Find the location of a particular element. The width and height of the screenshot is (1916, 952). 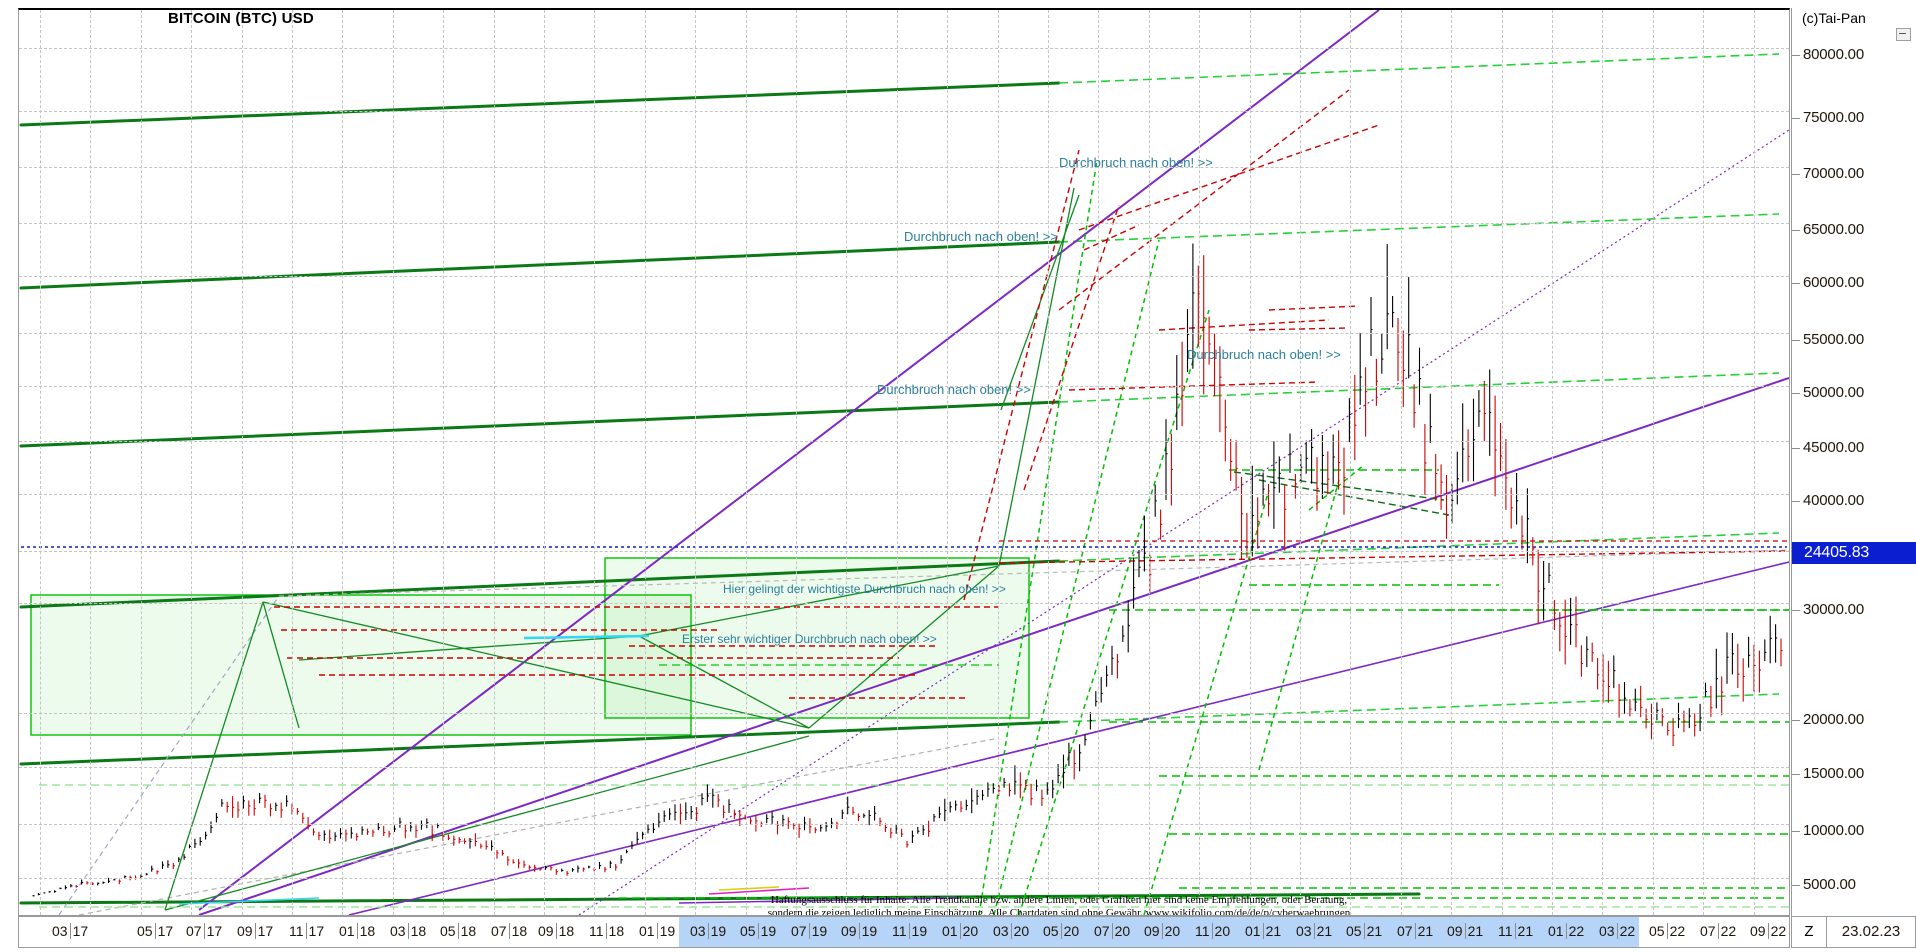

zoom-button: Z is located at coordinates (1809, 932).